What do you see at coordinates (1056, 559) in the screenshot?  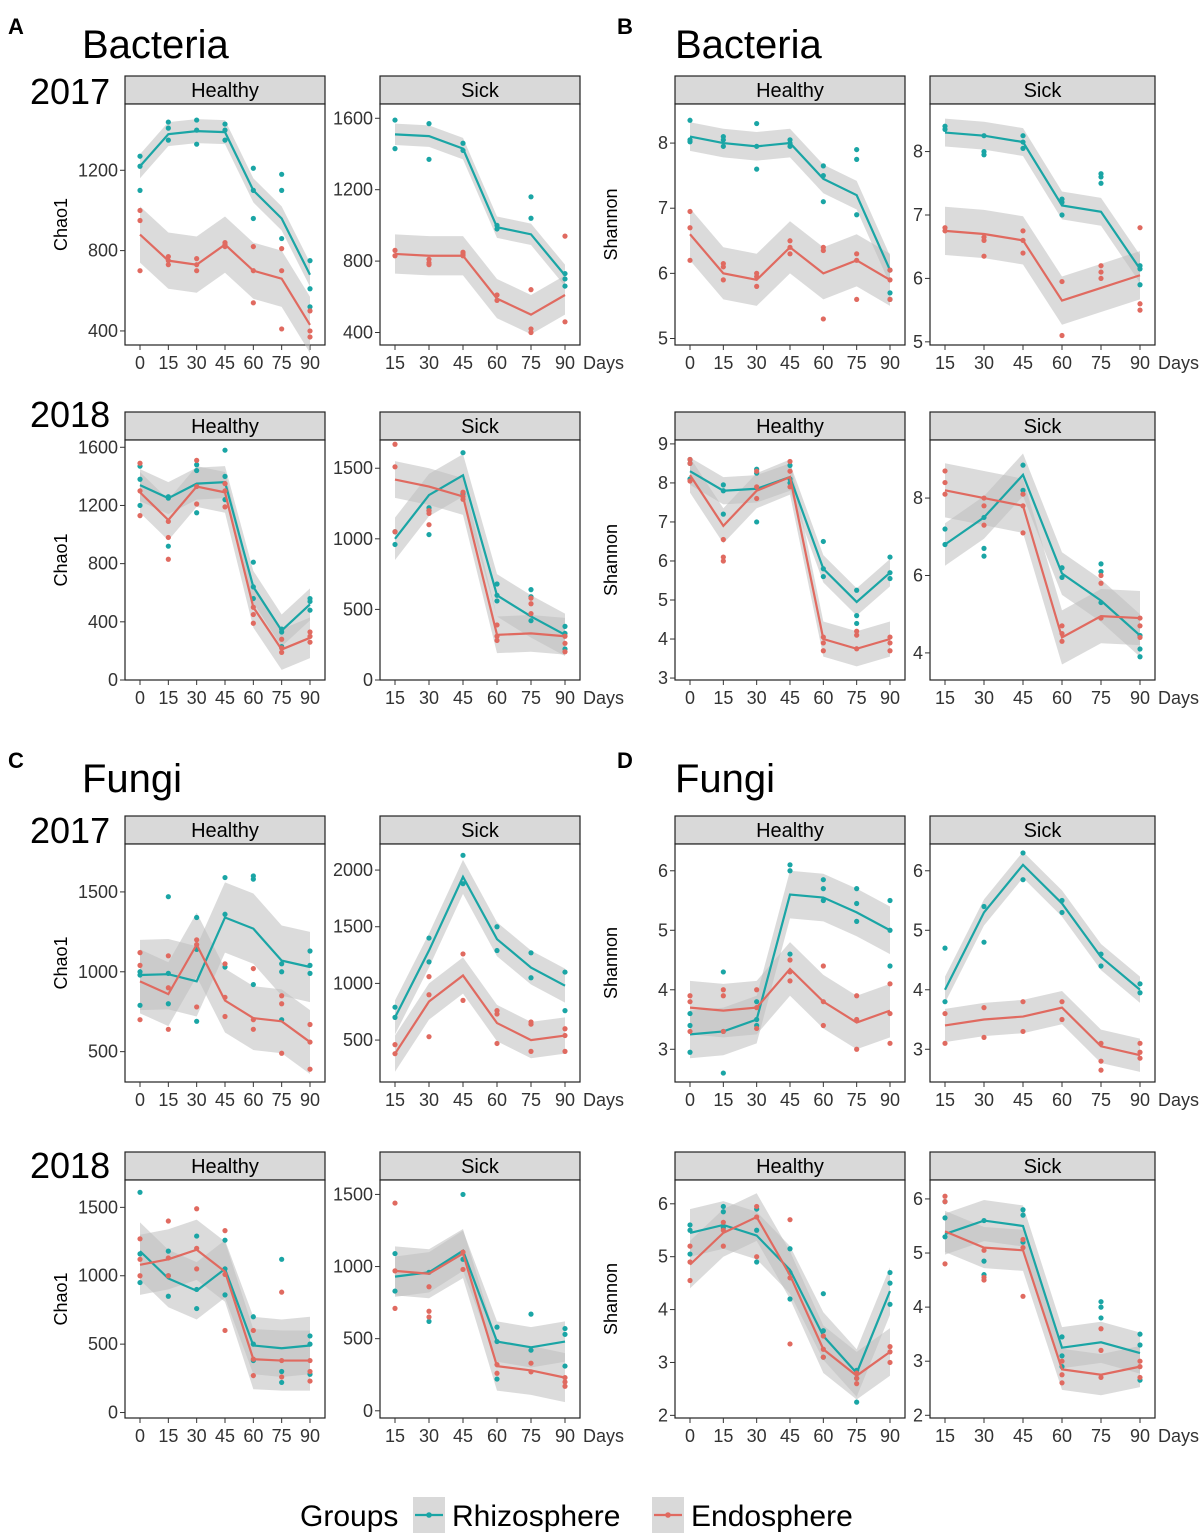 I see `facet-b-2018-sick: Sick 4 6 8 15 30 45 60 75 90 Days` at bounding box center [1056, 559].